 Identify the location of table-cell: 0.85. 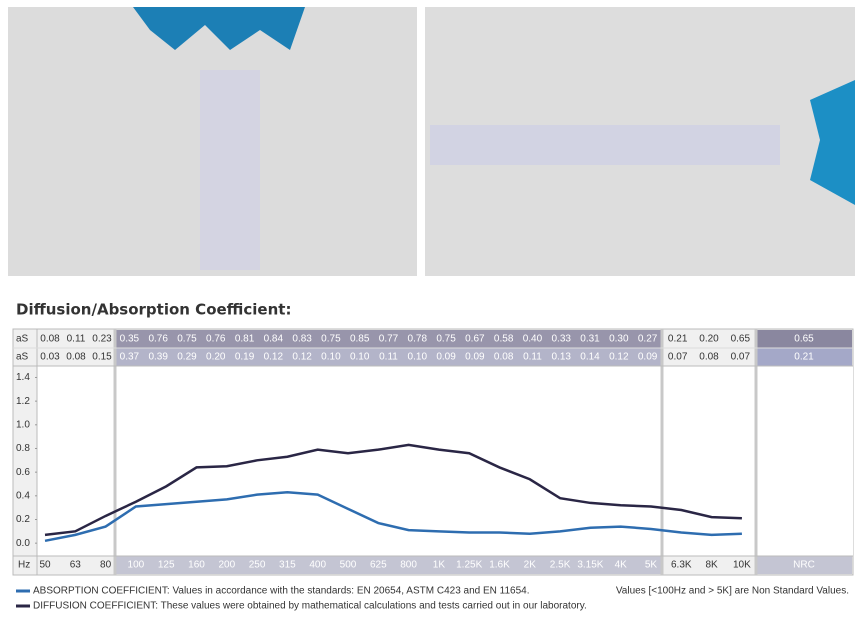
(360, 339).